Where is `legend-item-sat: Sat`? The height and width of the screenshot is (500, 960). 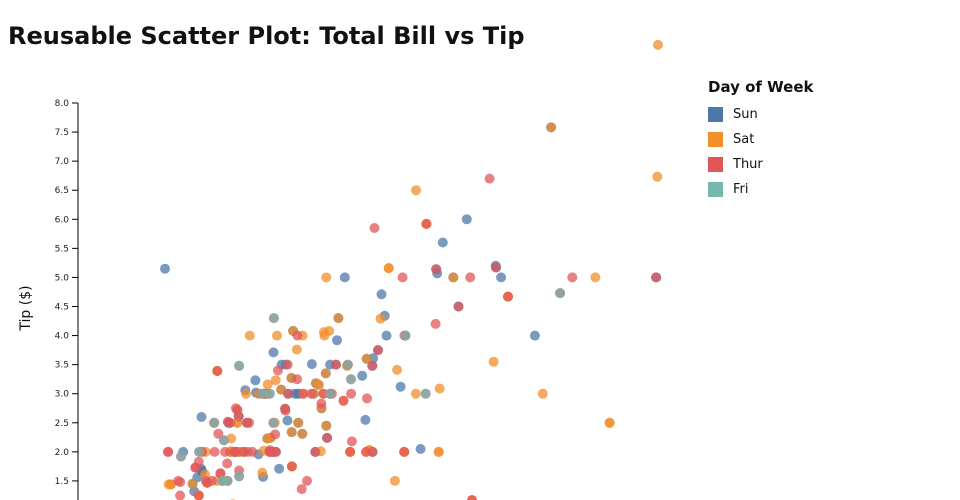 legend-item-sat: Sat is located at coordinates (761, 139).